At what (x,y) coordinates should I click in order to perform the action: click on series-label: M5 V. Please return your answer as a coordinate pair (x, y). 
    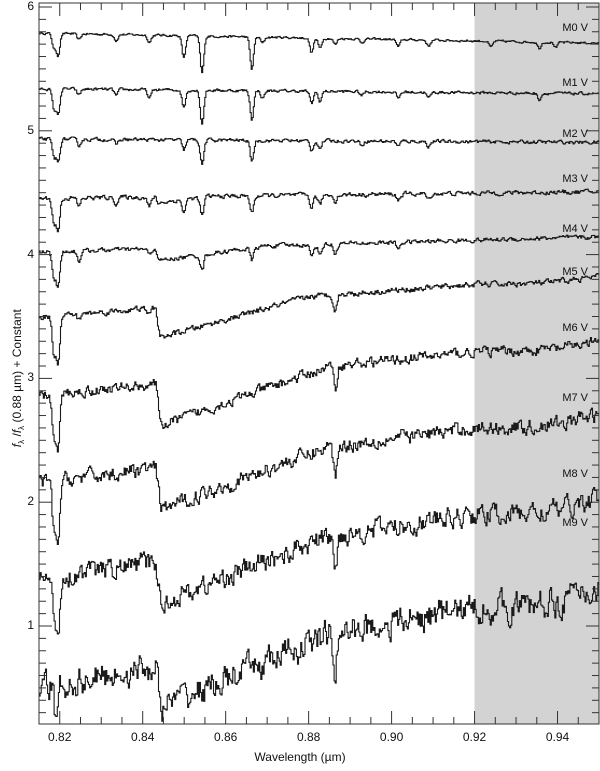
    Looking at the image, I should click on (575, 272).